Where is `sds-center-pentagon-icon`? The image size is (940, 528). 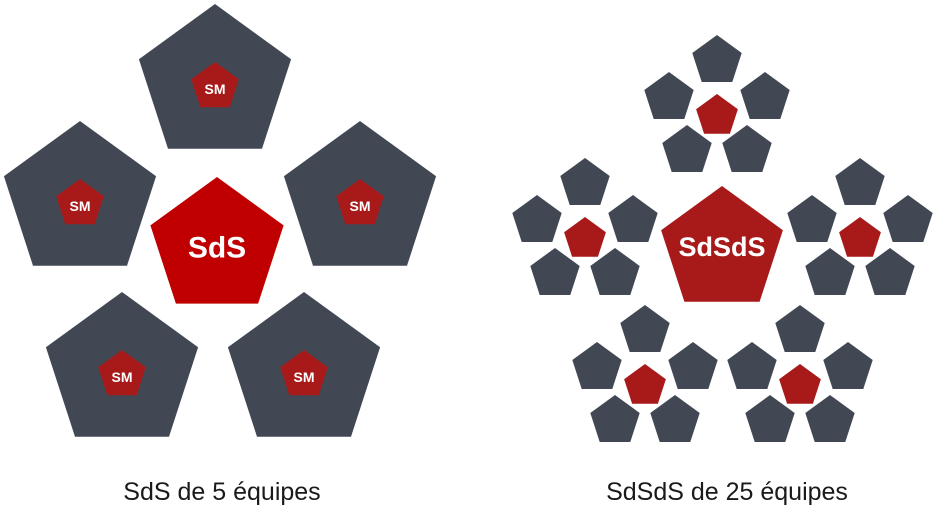
sds-center-pentagon-icon is located at coordinates (217, 240).